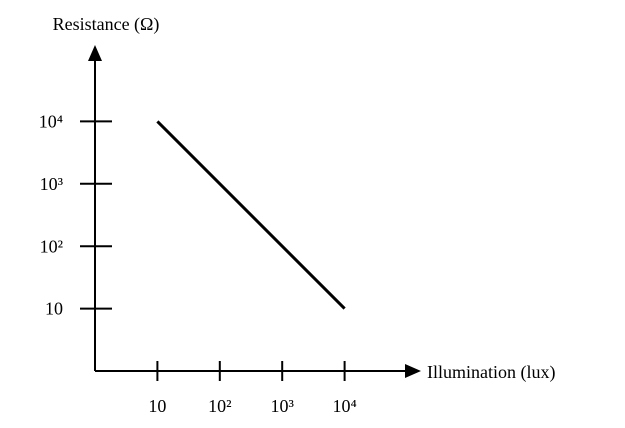  I want to click on y-tick-label: 10⁴, so click(51, 122).